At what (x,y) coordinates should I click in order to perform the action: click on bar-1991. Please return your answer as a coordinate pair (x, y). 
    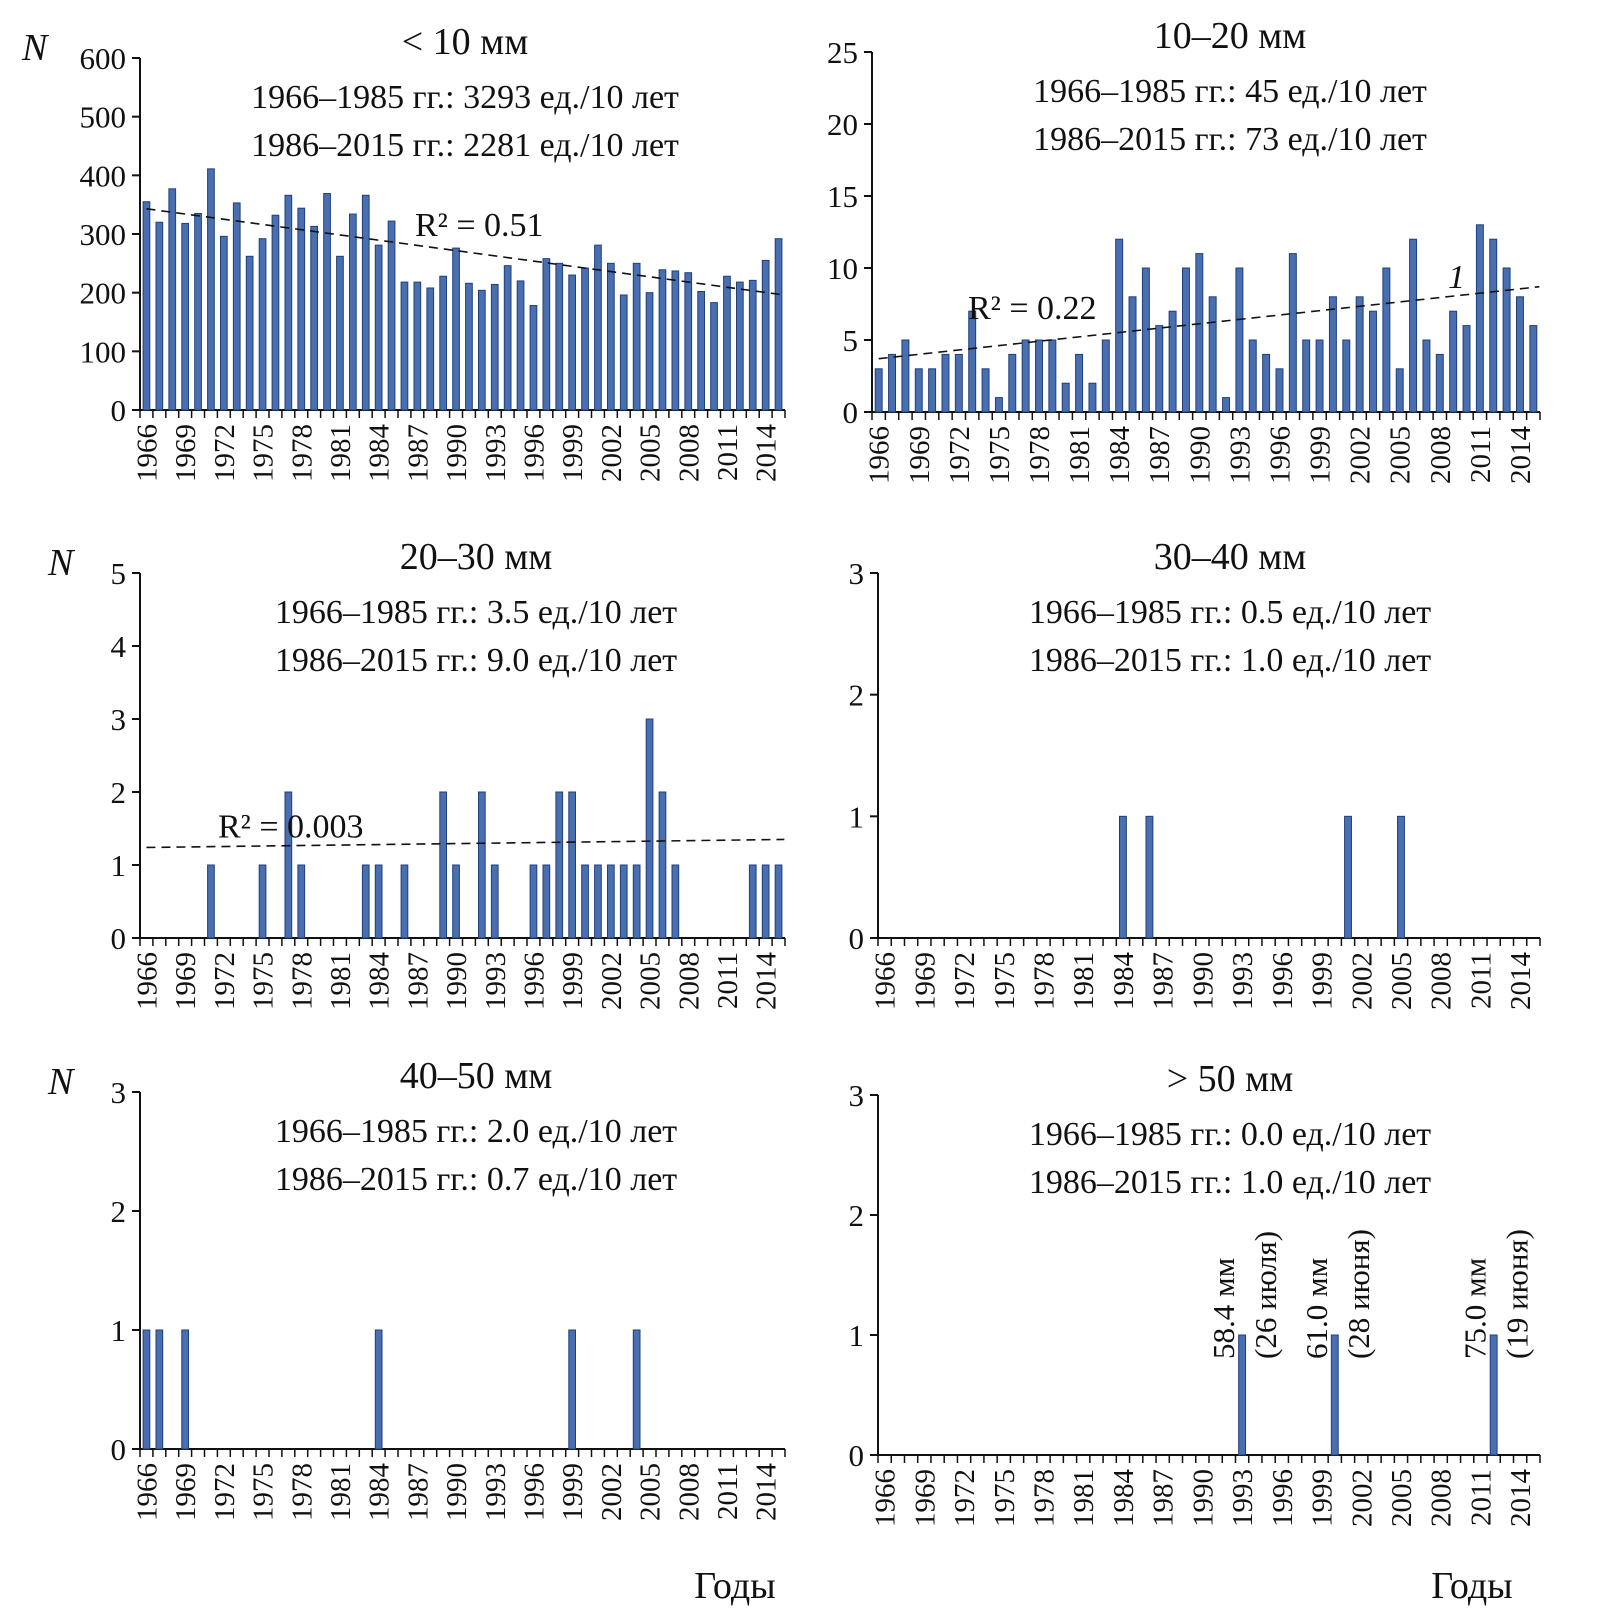
    Looking at the image, I should click on (469, 346).